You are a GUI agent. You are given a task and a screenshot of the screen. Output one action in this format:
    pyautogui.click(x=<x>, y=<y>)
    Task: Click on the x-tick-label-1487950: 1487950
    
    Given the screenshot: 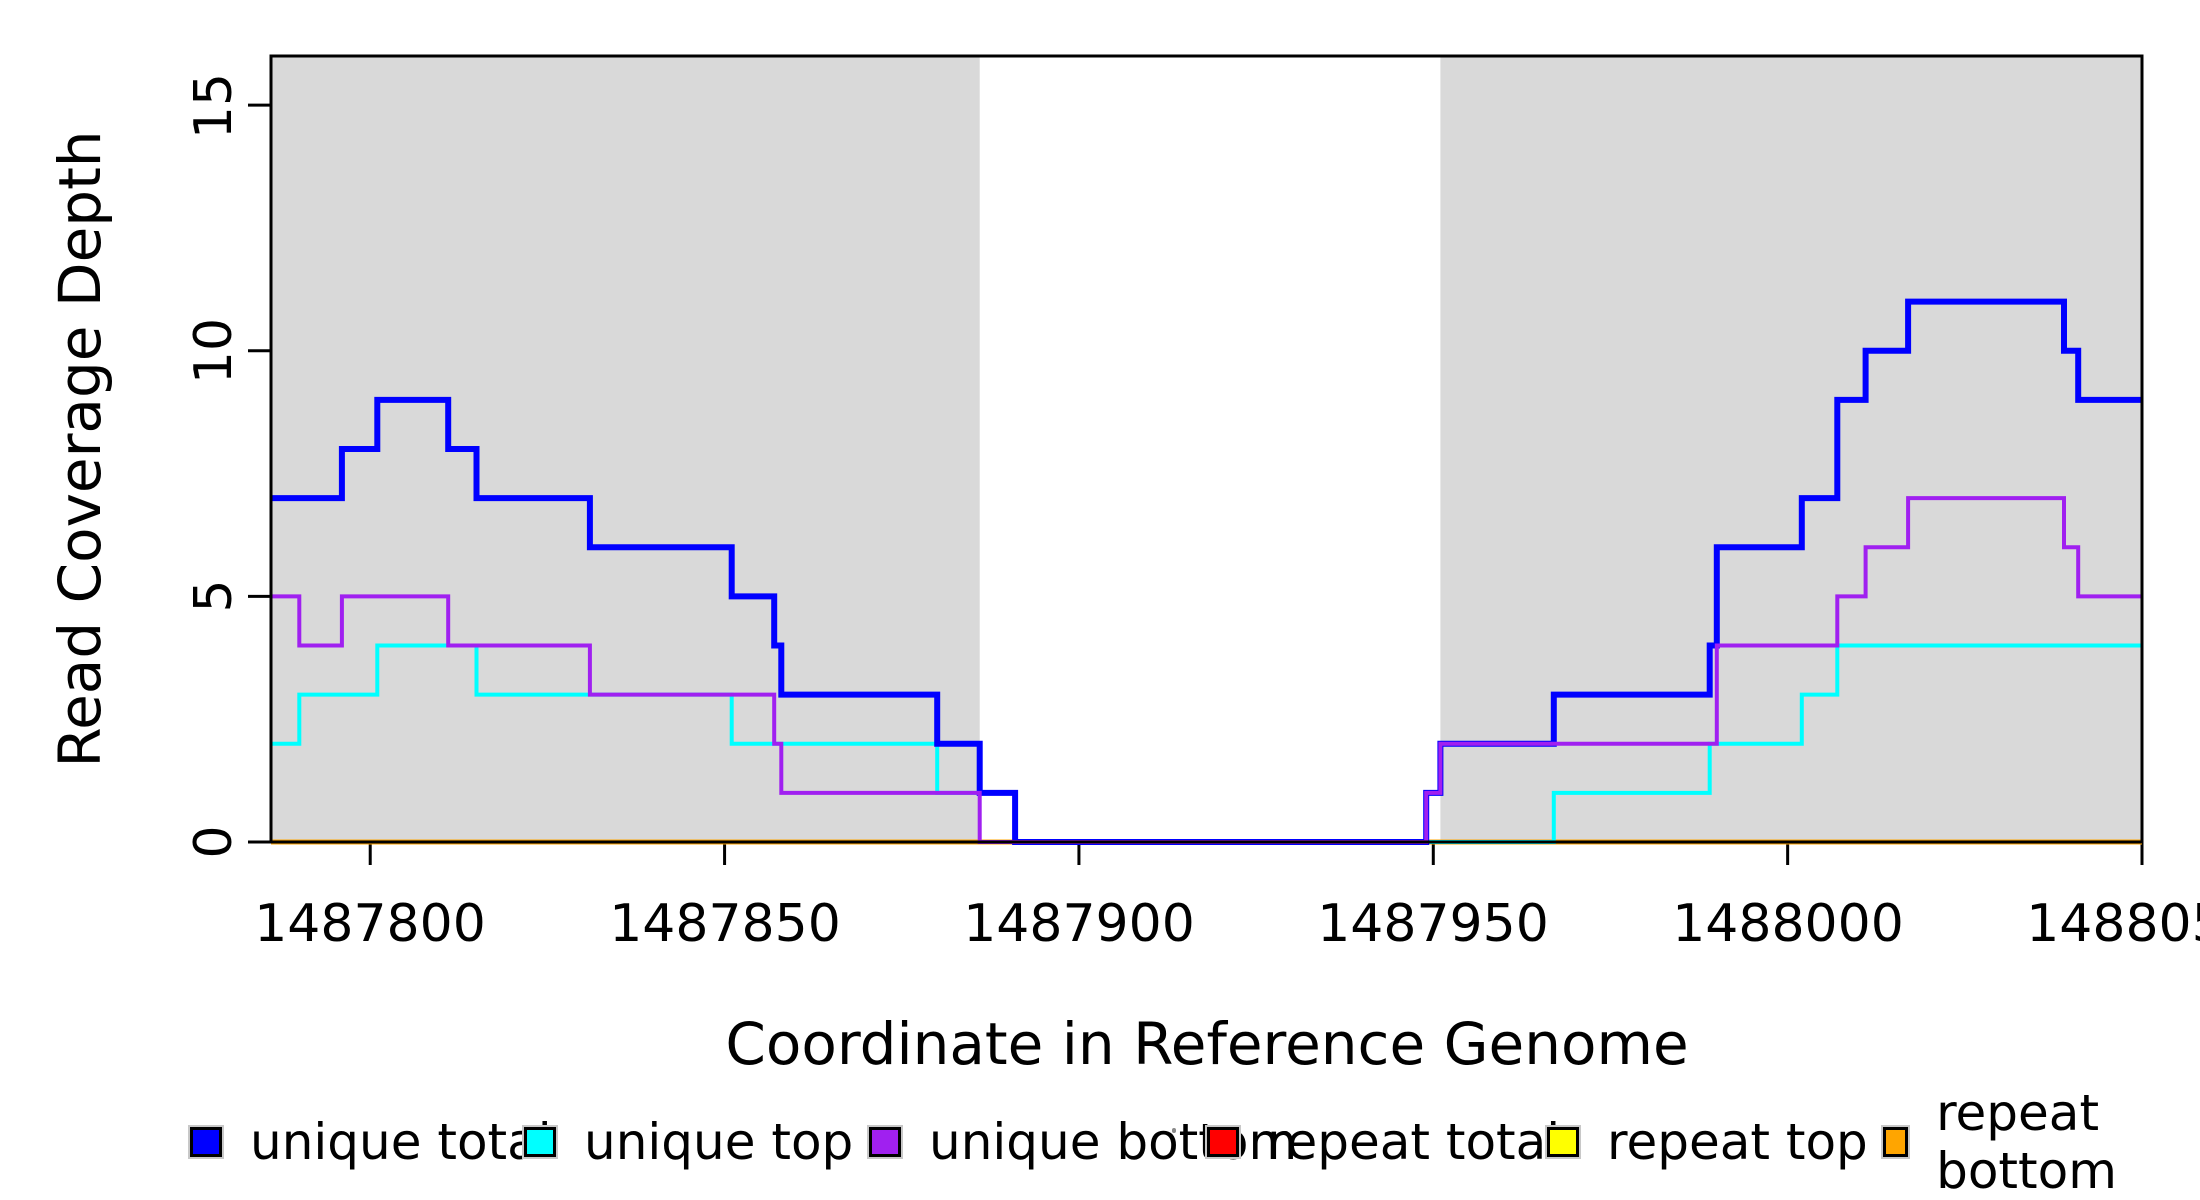 What is the action you would take?
    pyautogui.click(x=1433, y=924)
    